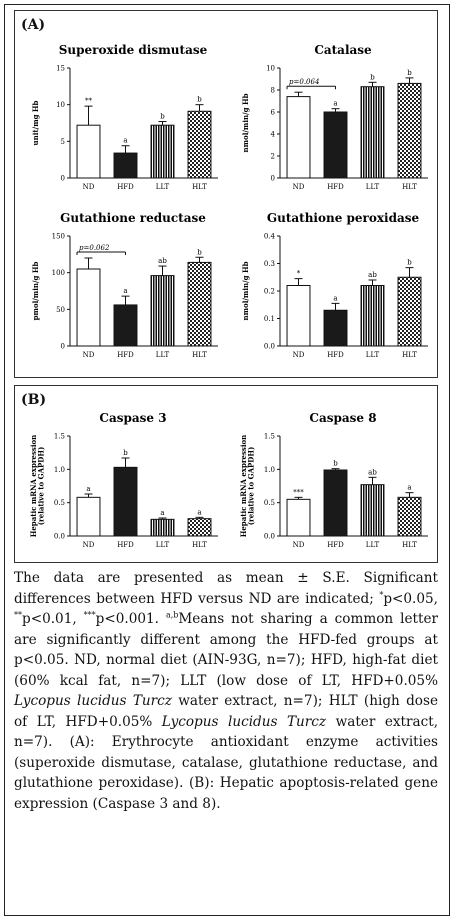 The height and width of the screenshot is (920, 454). I want to click on y-tick-label: 0.3, so click(269, 264).